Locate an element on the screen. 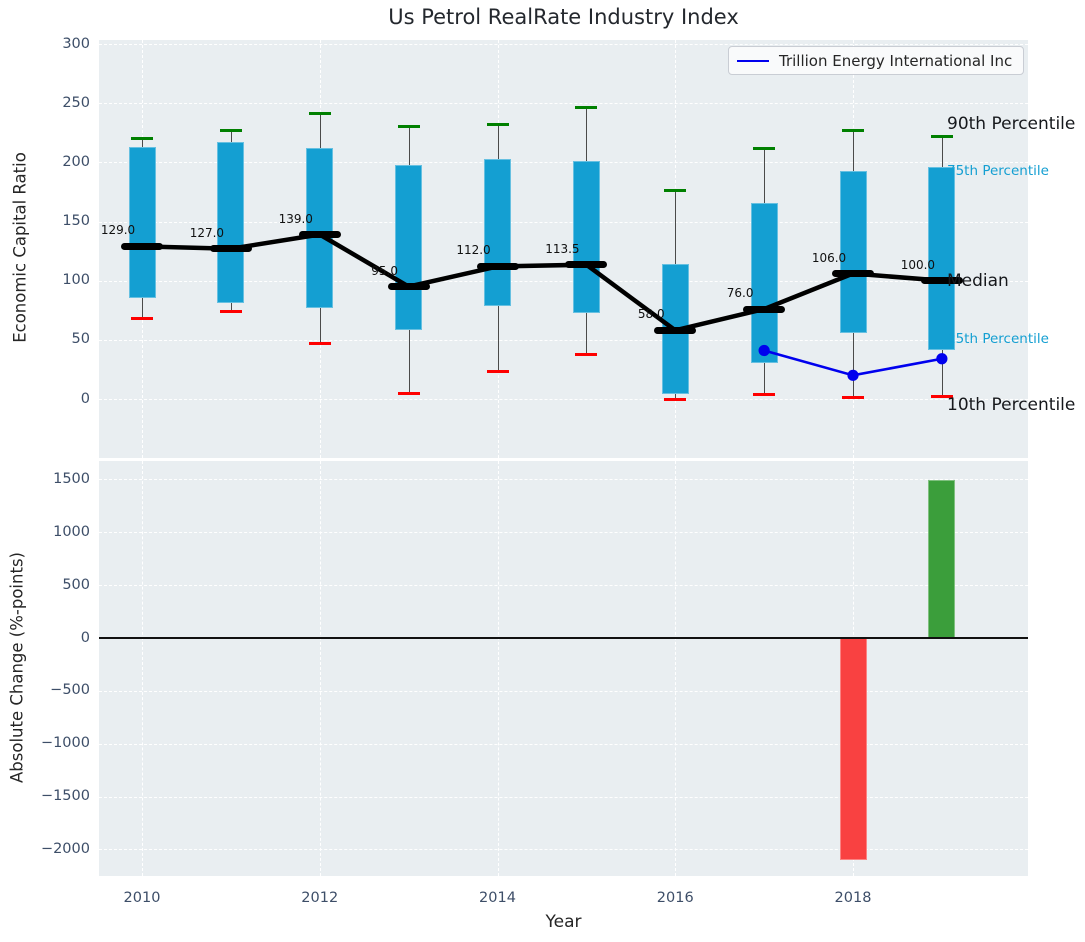 The height and width of the screenshot is (942, 1085). y-tick-label: 500 is located at coordinates (76, 584).